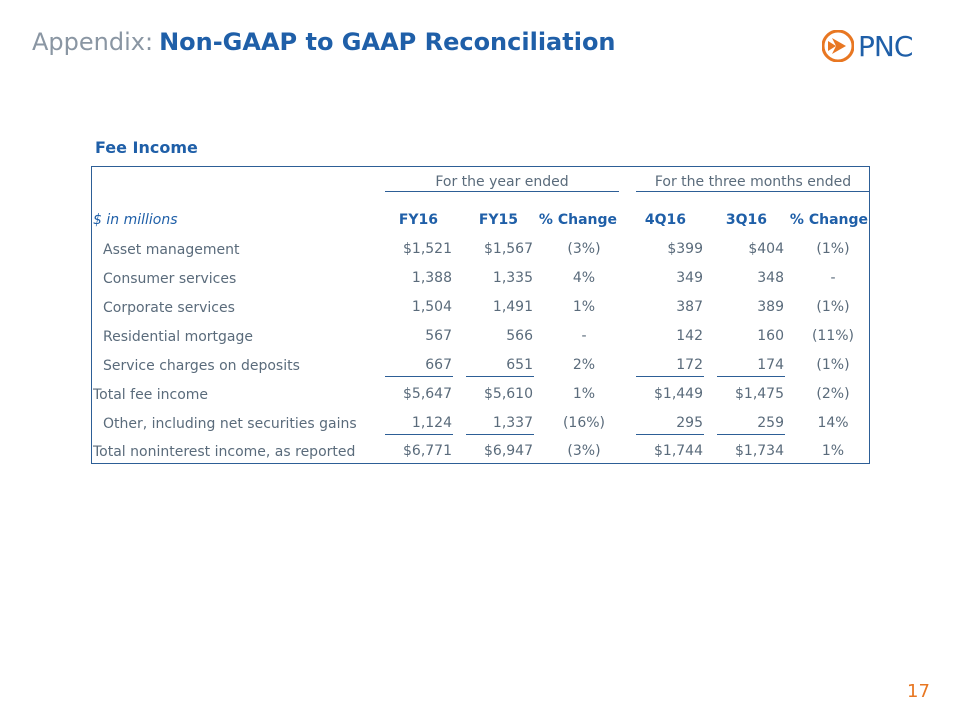  I want to click on table-cell: 160, so click(770, 336).